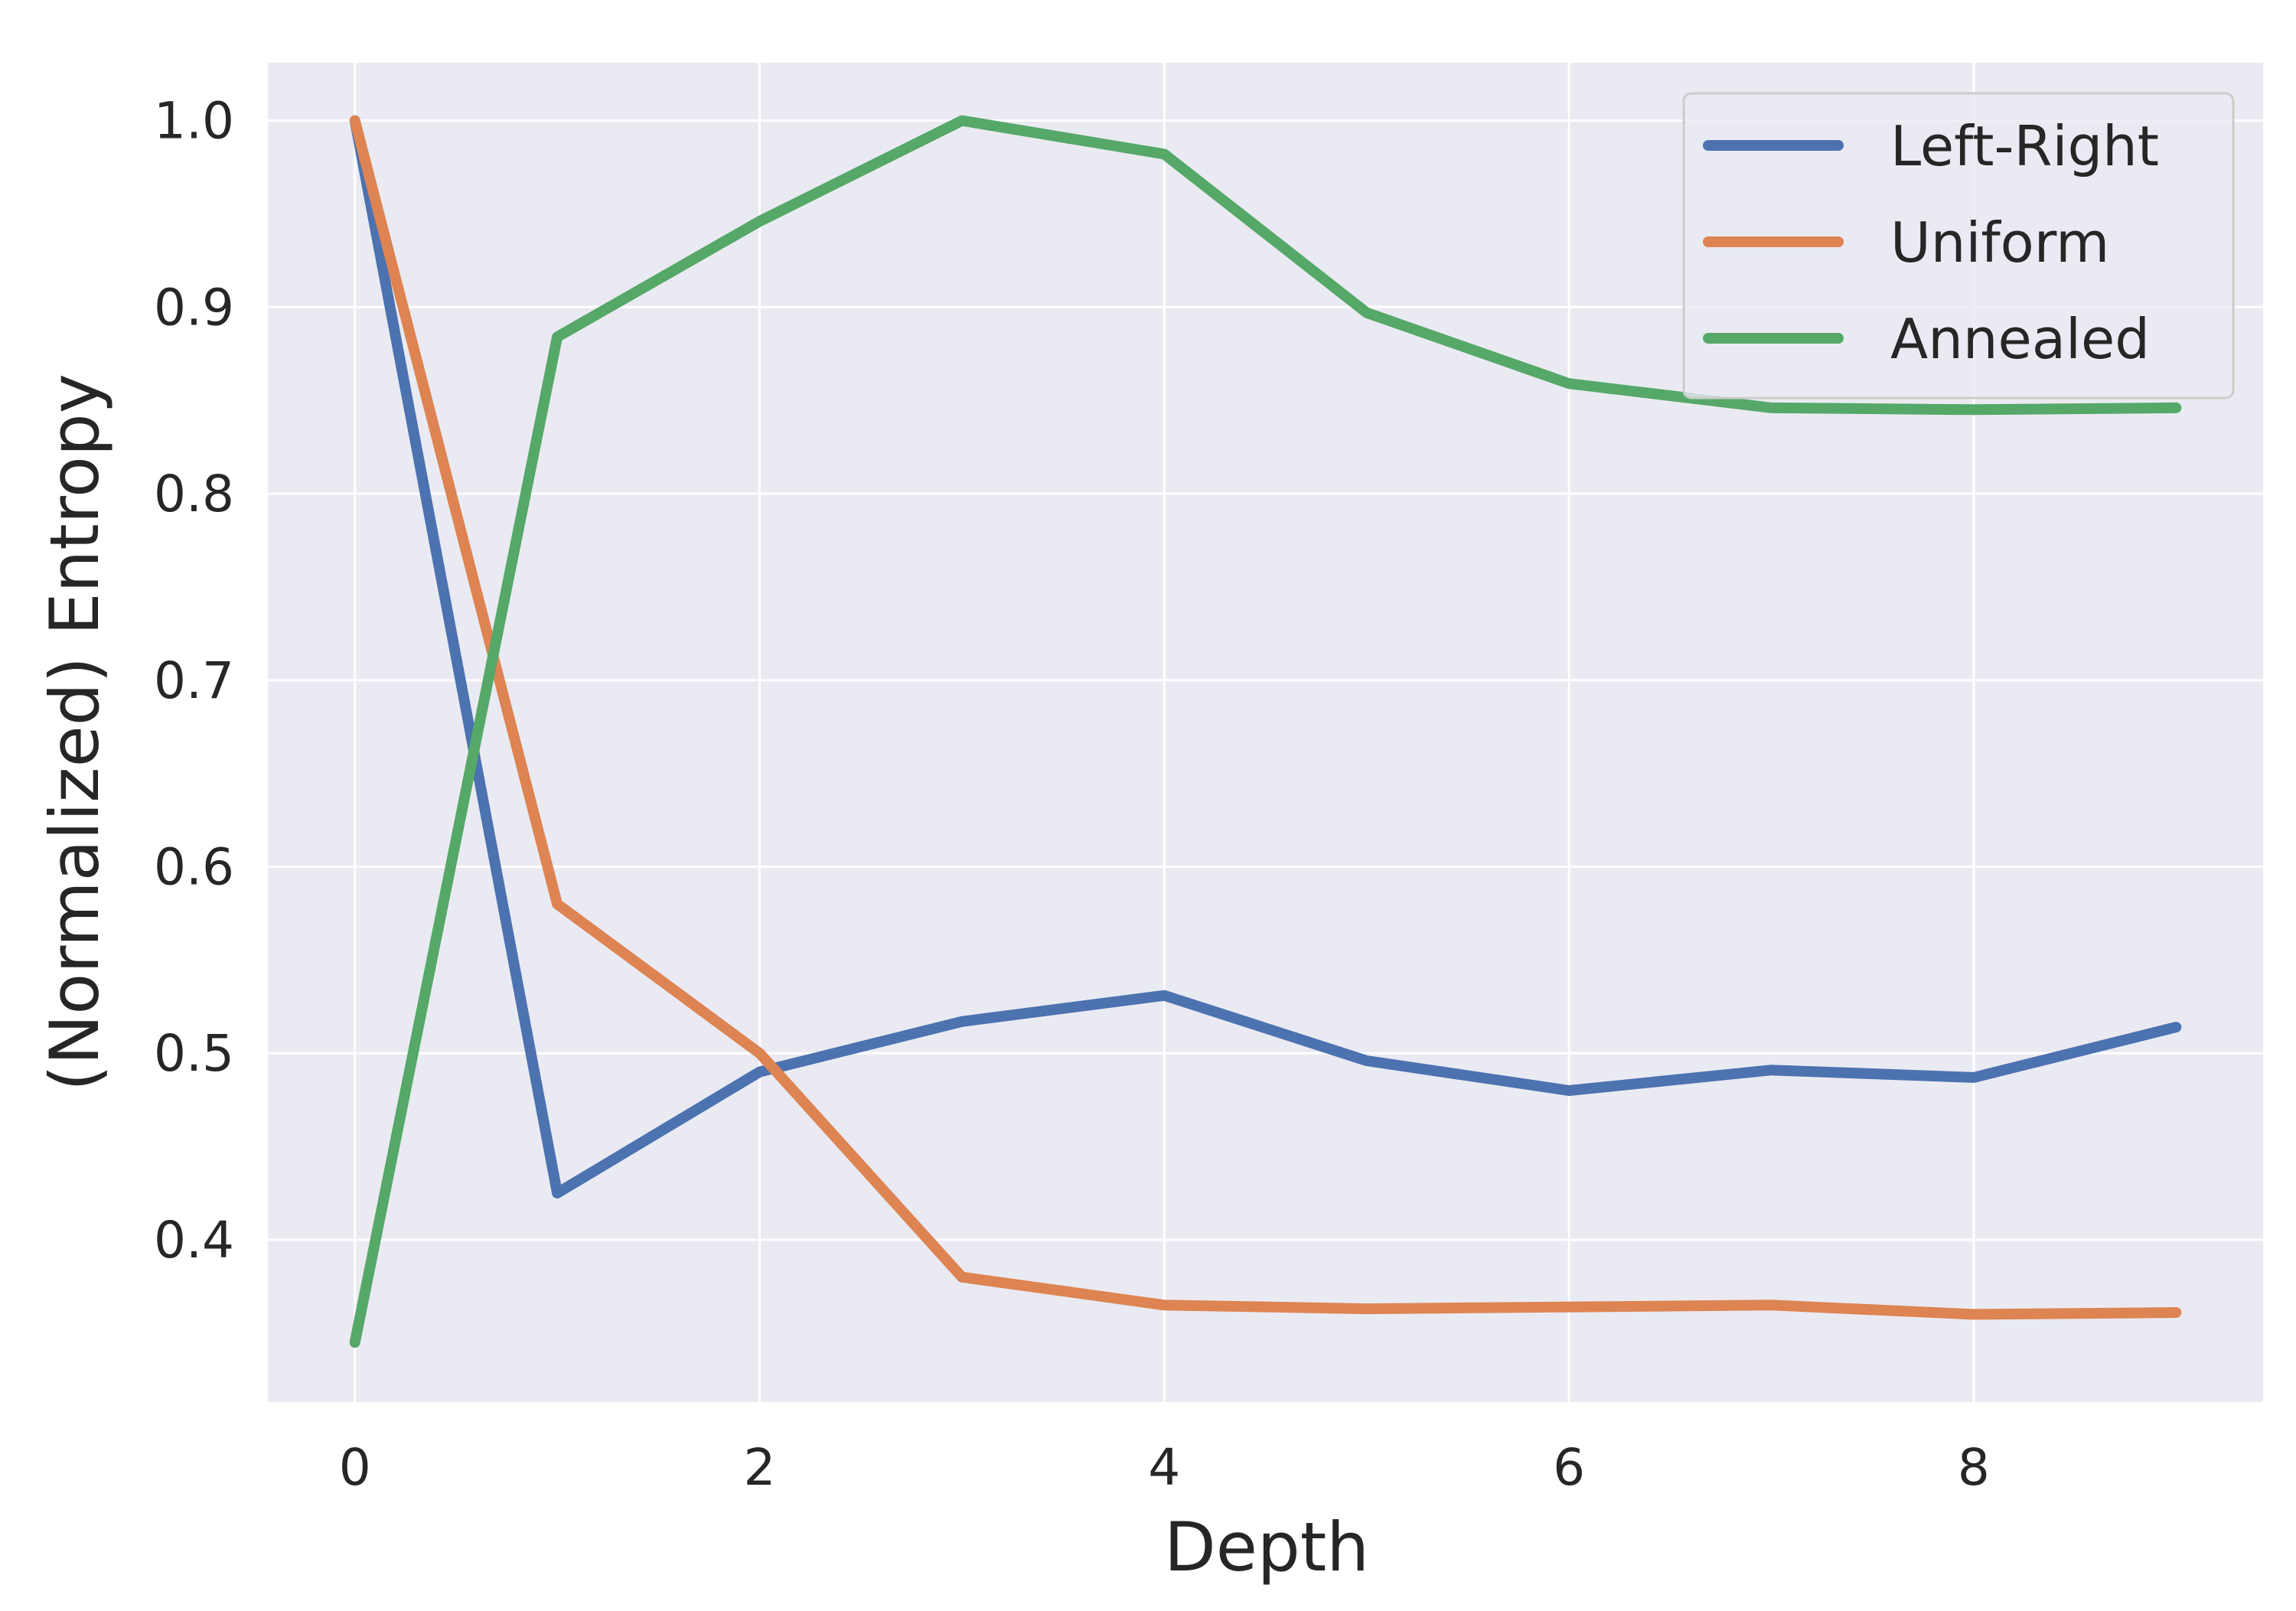 Image resolution: width=2296 pixels, height=1611 pixels. I want to click on x-tick-label: 4, so click(1164, 1467).